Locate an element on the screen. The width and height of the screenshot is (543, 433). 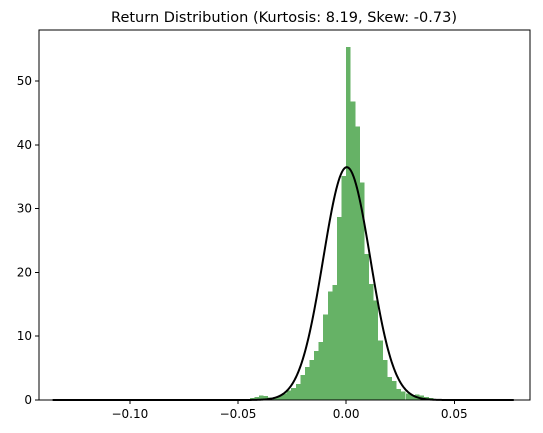
x-tick-label: −0.10 is located at coordinates (129, 414).